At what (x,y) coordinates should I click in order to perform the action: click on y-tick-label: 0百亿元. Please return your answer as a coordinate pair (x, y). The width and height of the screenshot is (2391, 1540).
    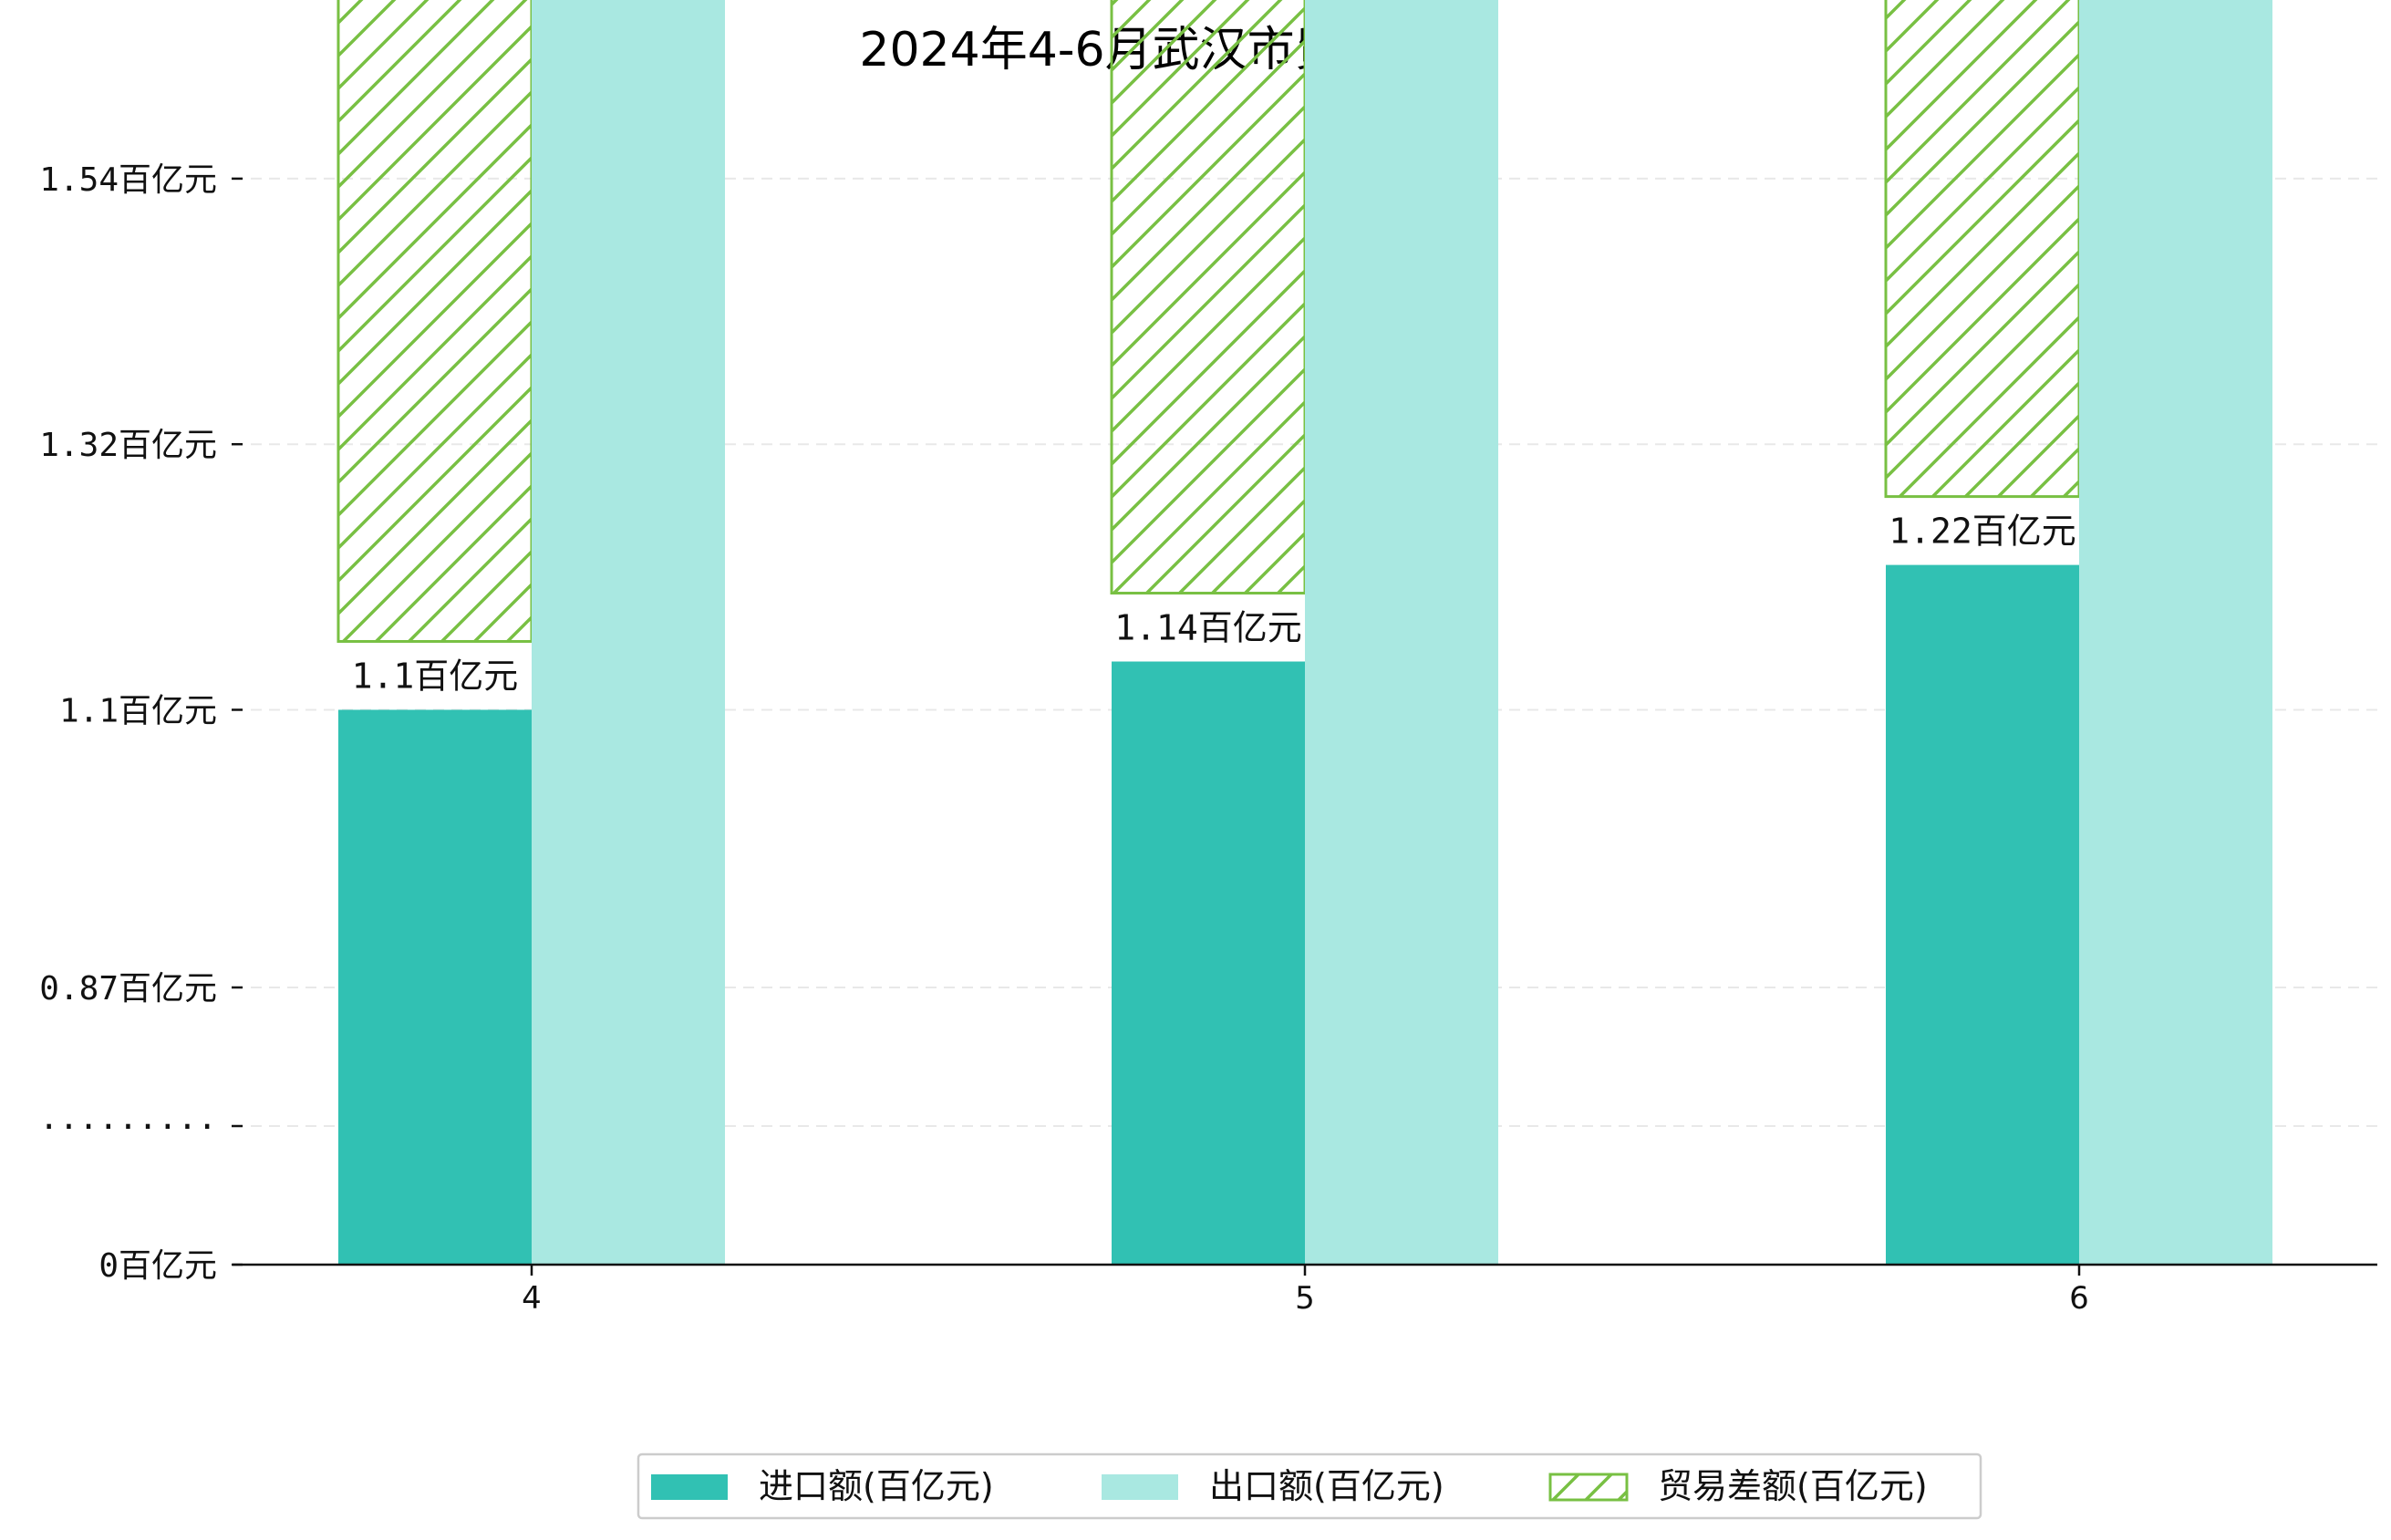
    Looking at the image, I should click on (157, 1266).